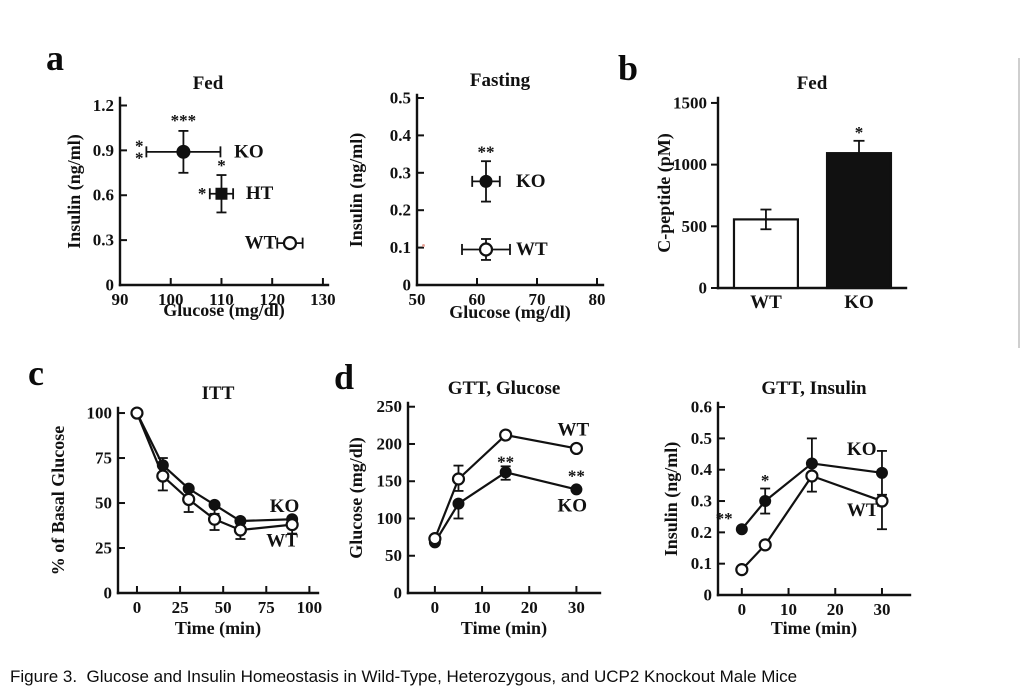 The width and height of the screenshot is (1024, 691). I want to click on svg-text: 1.2, so click(103, 105).